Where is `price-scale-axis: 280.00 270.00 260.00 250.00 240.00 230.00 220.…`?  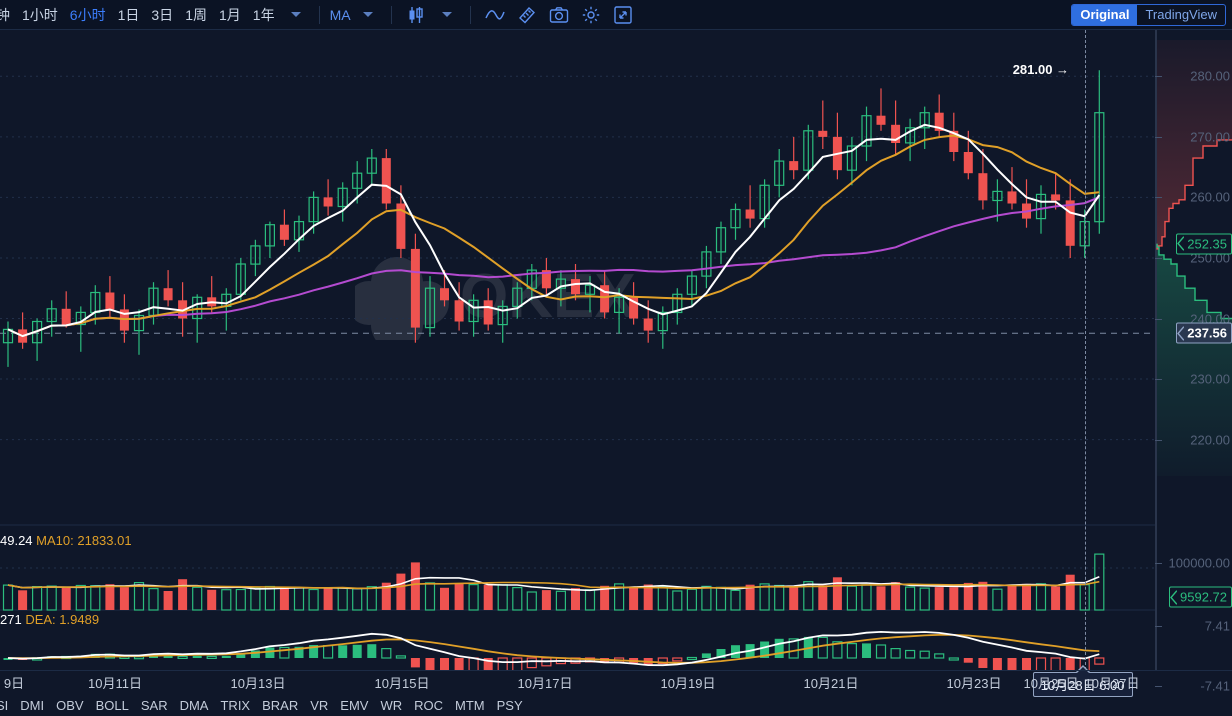
price-scale-axis: 280.00 270.00 260.00 250.00 240.00 230.00 220.… is located at coordinates (1193, 362).